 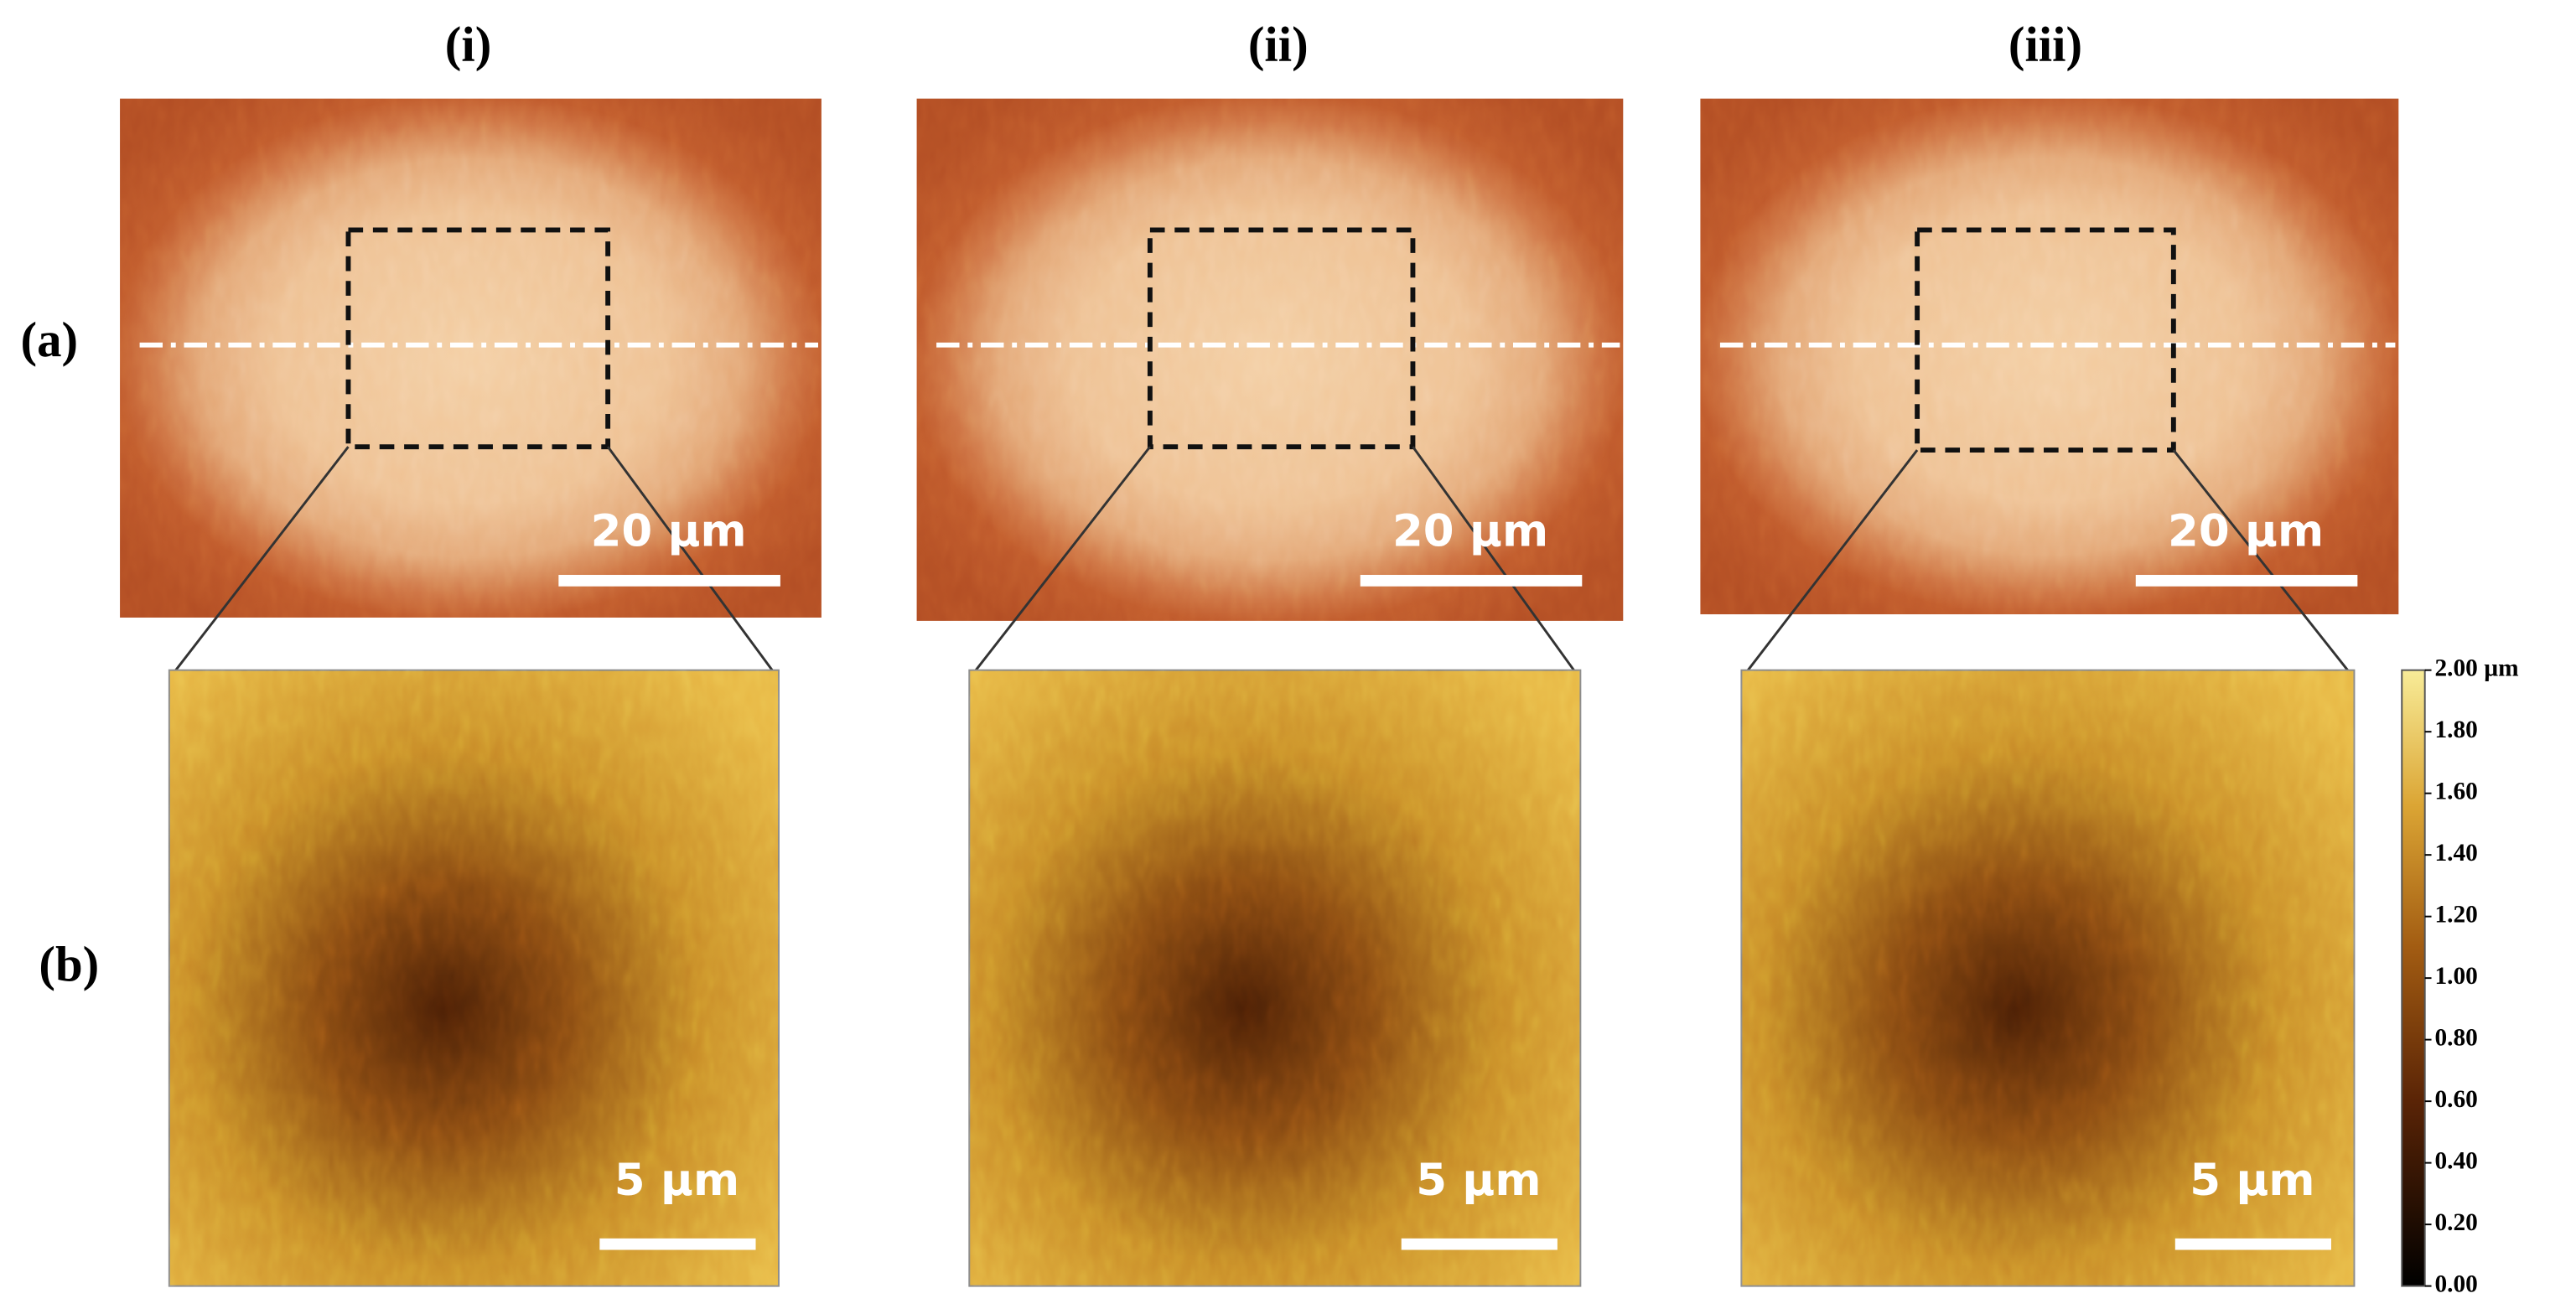 I want to click on colorbar-top-label: 2.00 µm, so click(x=2476, y=667).